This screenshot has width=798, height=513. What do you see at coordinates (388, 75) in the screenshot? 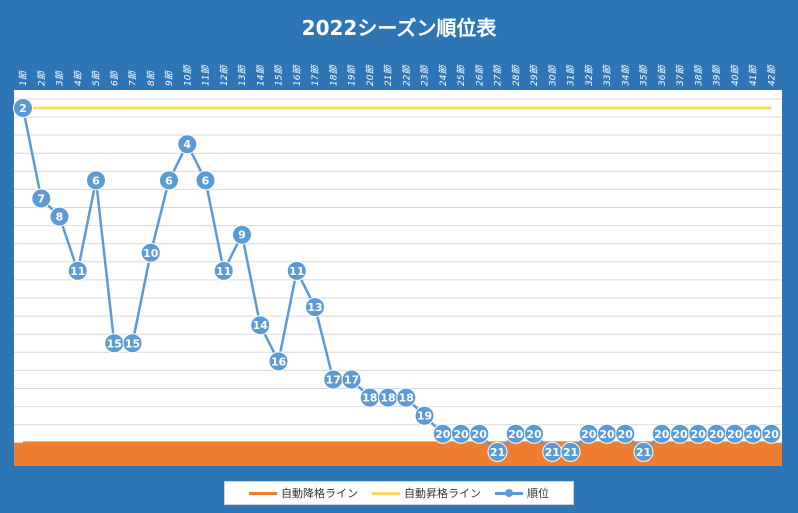
I see `x-tick-label: 21節` at bounding box center [388, 75].